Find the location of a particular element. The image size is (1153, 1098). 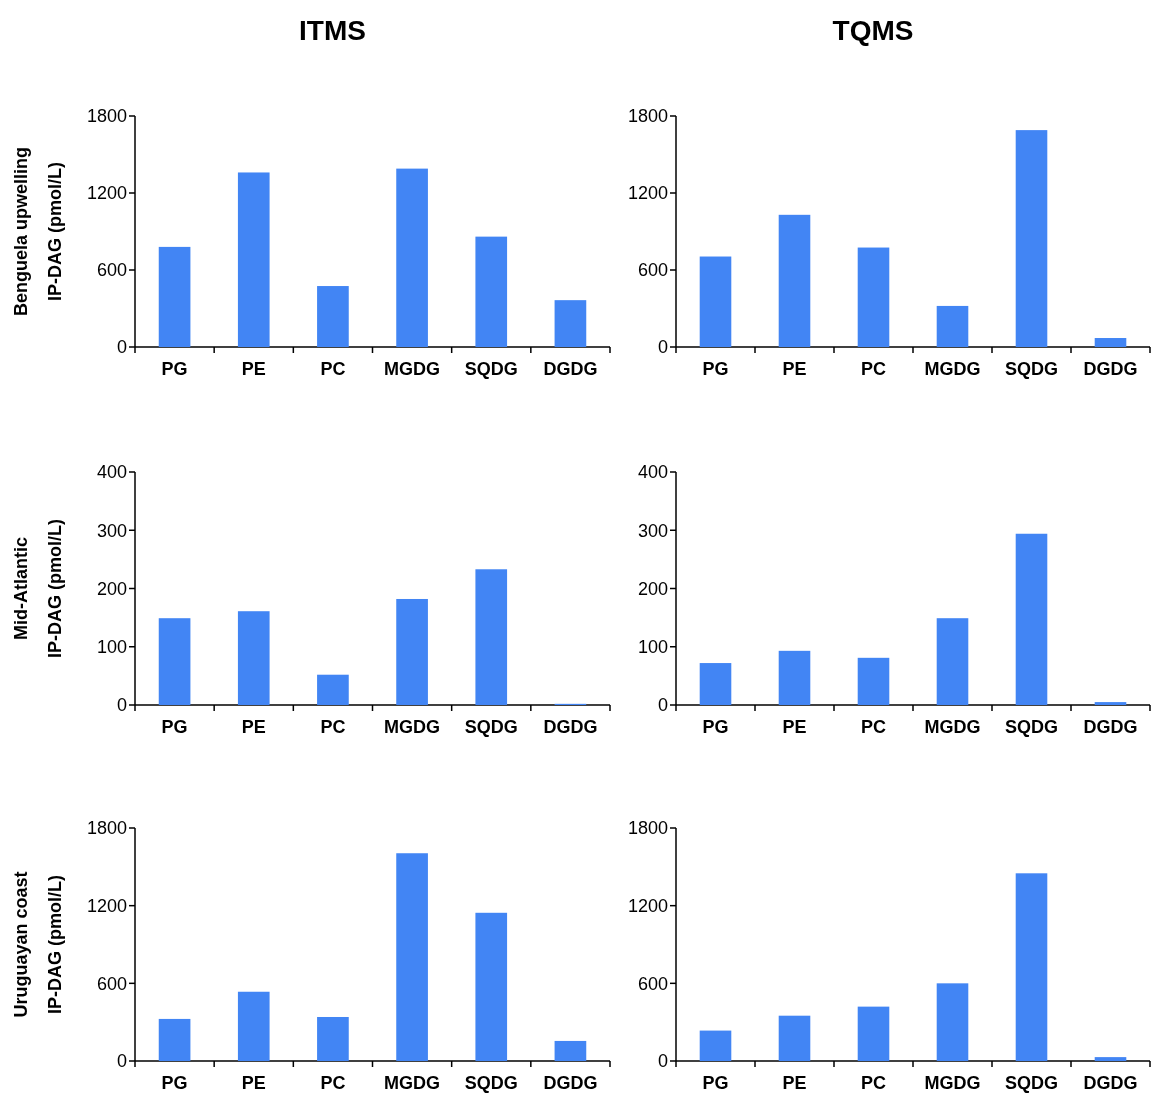

chart-title: ITMS is located at coordinates (332, 30).